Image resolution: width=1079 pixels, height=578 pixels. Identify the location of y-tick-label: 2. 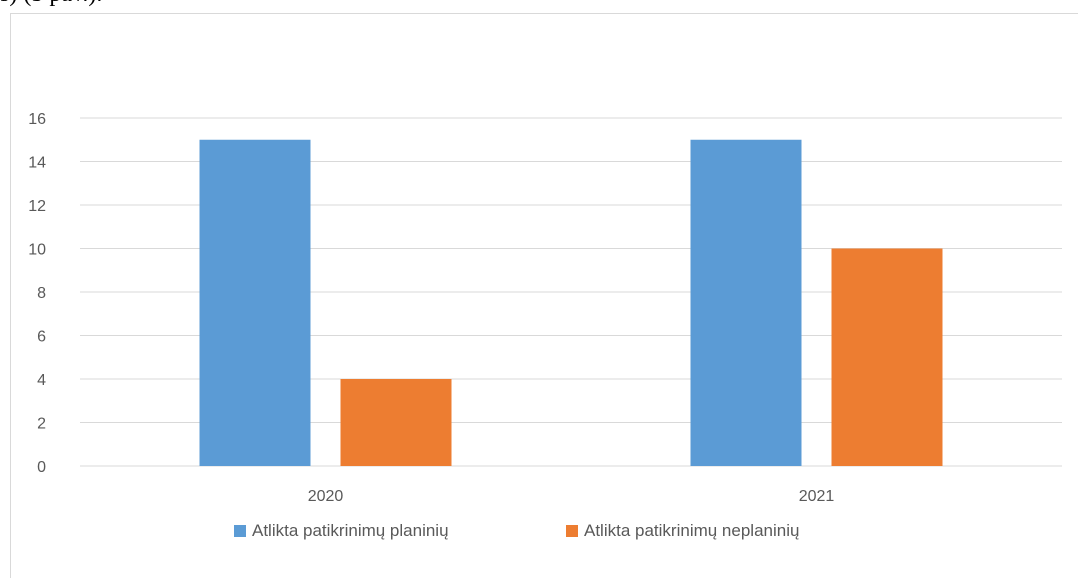
(41, 424).